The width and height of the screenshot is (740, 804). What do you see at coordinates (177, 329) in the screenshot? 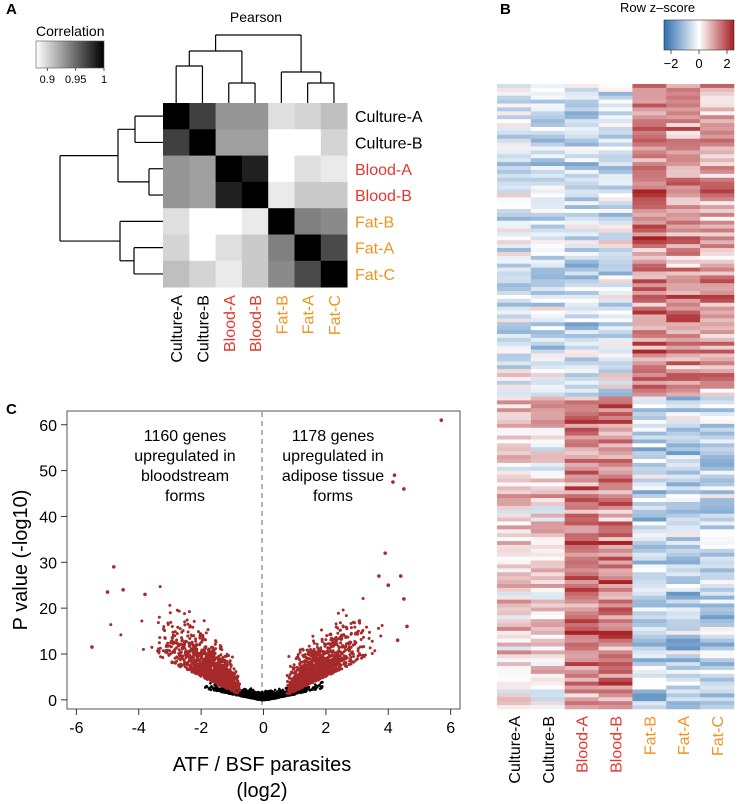
I see `correlation-column-label: Culture-A` at bounding box center [177, 329].